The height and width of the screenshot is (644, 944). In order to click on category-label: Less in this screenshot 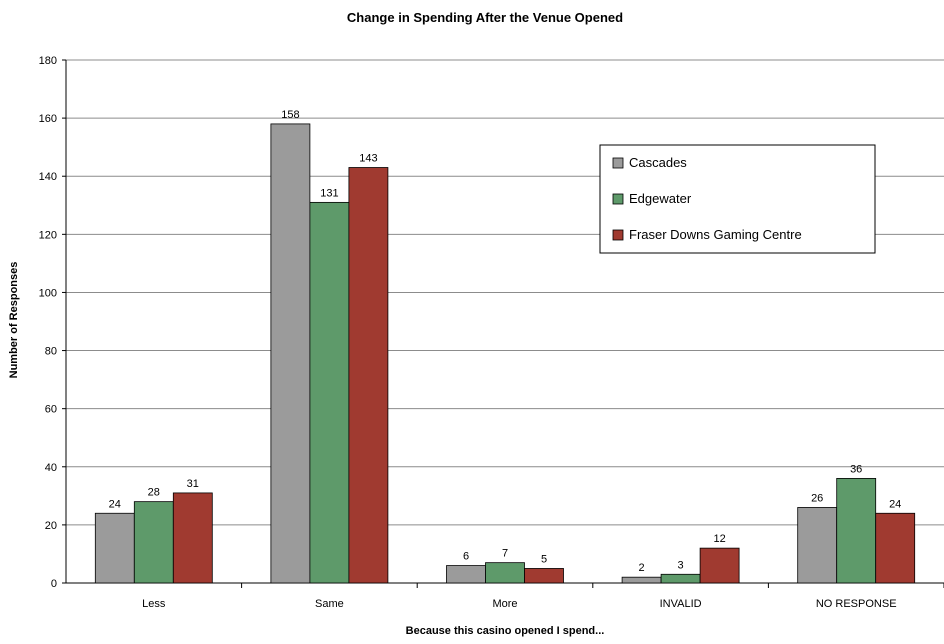, I will do `click(154, 604)`.